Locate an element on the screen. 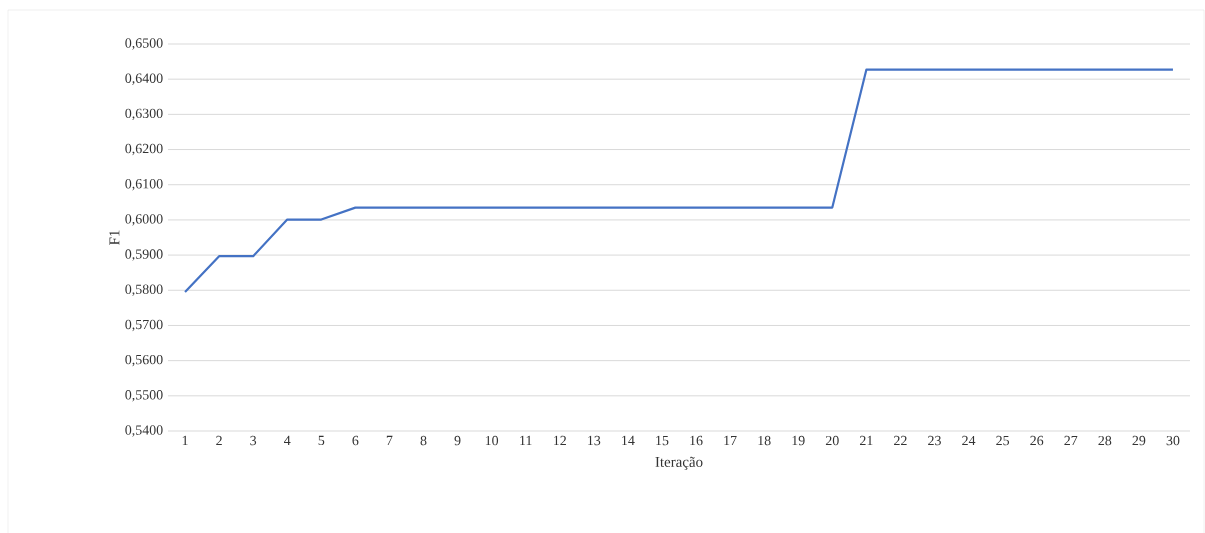 The height and width of the screenshot is (533, 1205). x-axis-title: Iteração is located at coordinates (679, 463).